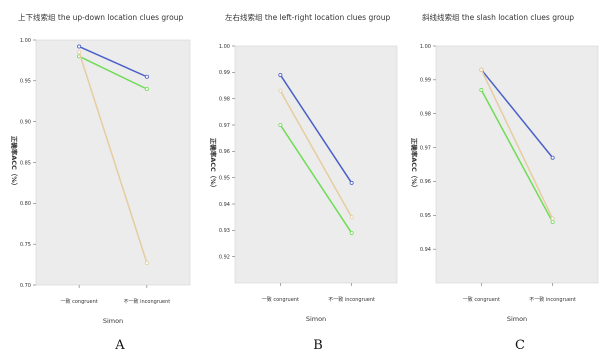  Describe the element at coordinates (25, 163) in the screenshot. I see `y-tick-label: 0.85` at that location.